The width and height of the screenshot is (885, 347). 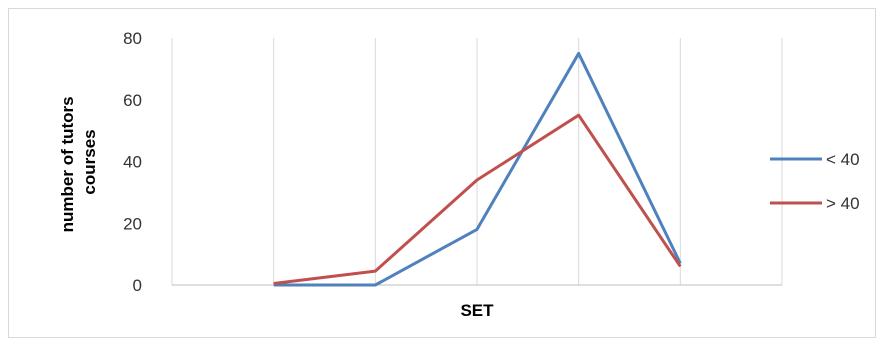 What do you see at coordinates (132, 162) in the screenshot?
I see `y-tick-label: 40` at bounding box center [132, 162].